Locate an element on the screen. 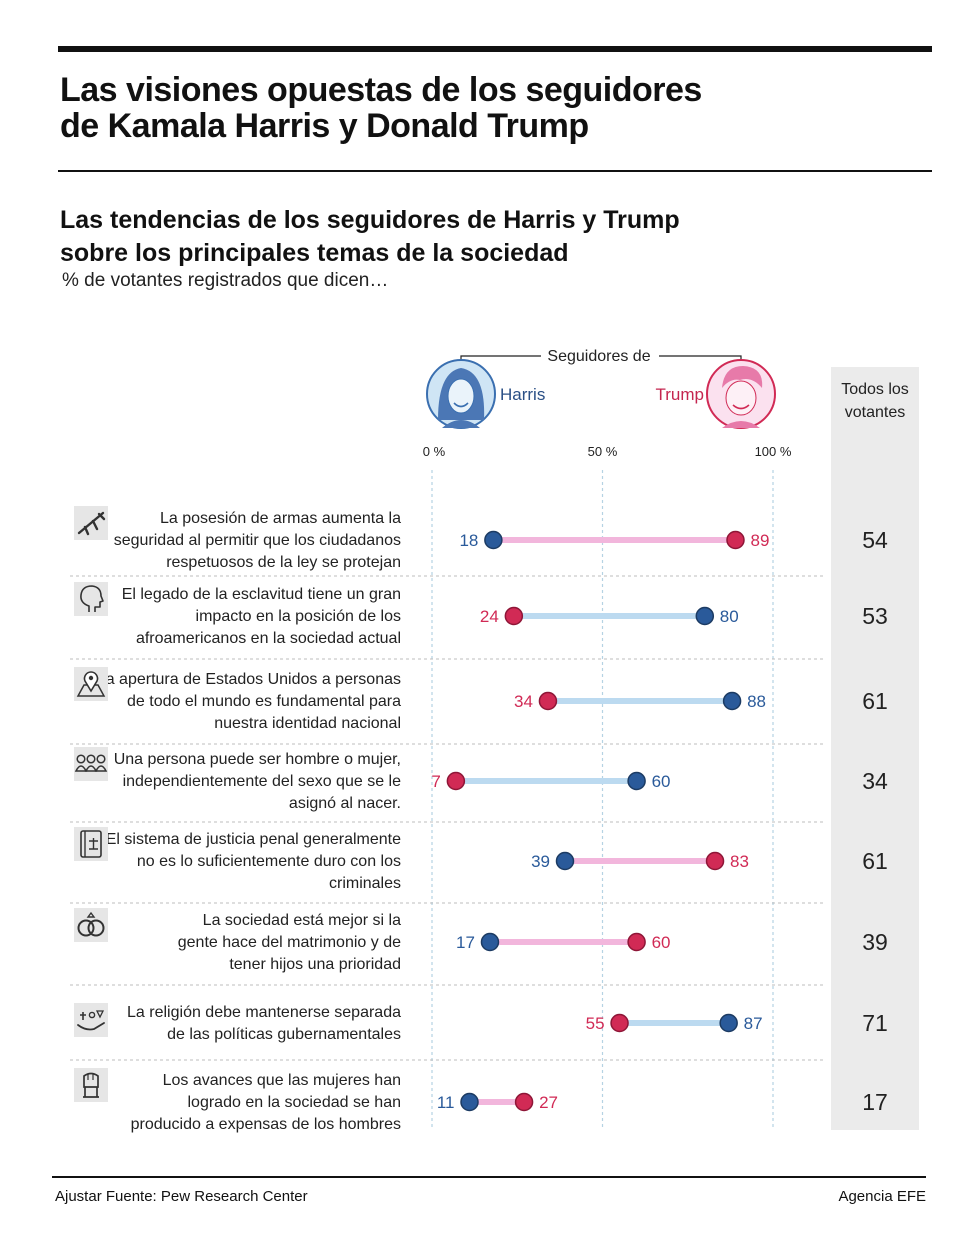  harris-value-label: 18 is located at coordinates (468, 540).